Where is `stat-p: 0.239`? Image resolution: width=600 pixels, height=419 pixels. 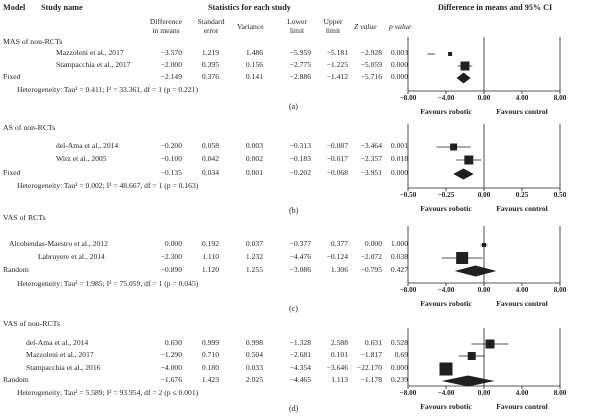
stat-p: 0.239 is located at coordinates (399, 379).